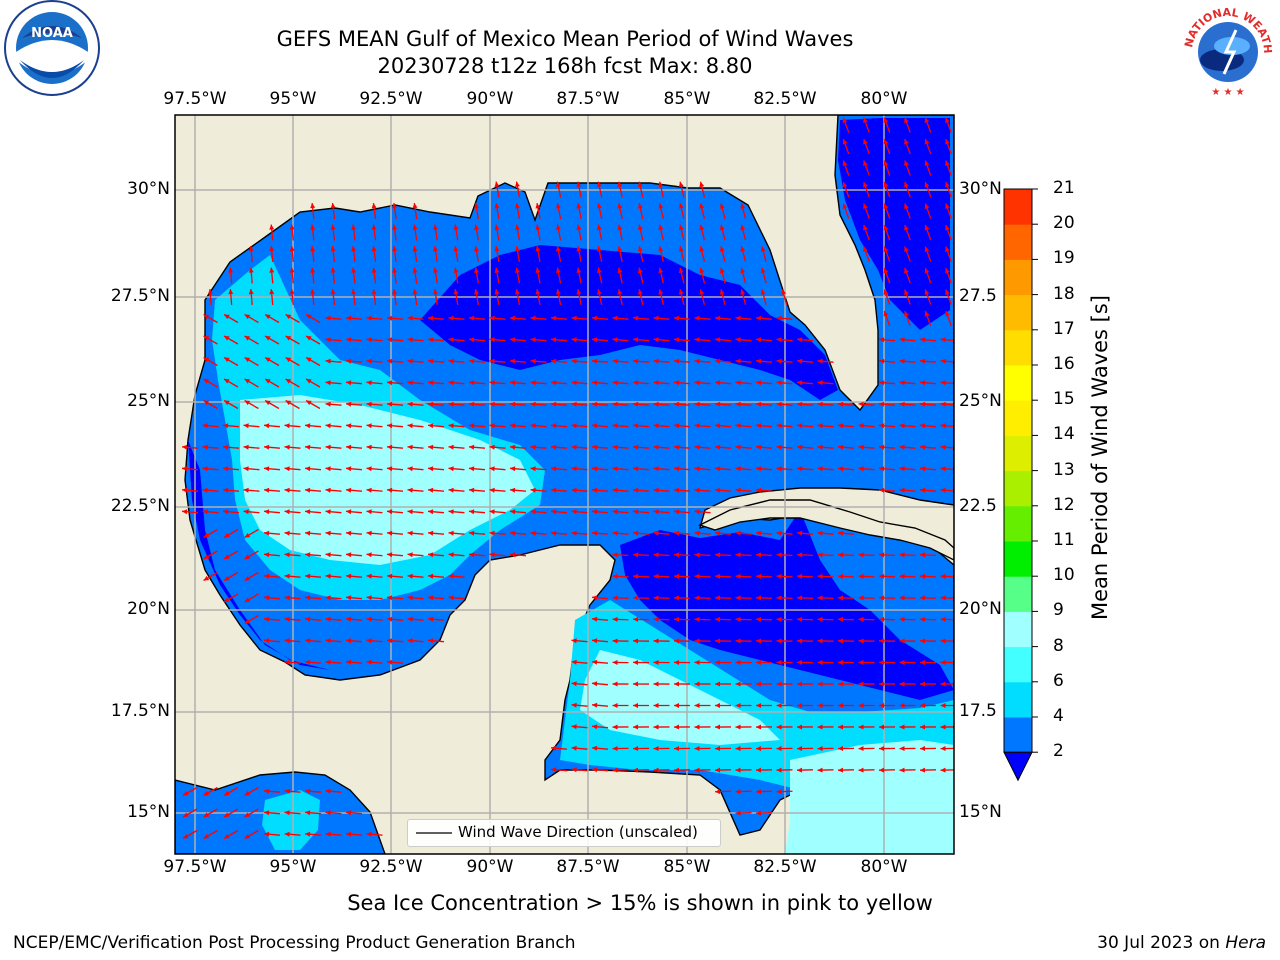 This screenshot has height=960, width=1280. What do you see at coordinates (1245, 943) in the screenshot?
I see `footer-host: Hera` at bounding box center [1245, 943].